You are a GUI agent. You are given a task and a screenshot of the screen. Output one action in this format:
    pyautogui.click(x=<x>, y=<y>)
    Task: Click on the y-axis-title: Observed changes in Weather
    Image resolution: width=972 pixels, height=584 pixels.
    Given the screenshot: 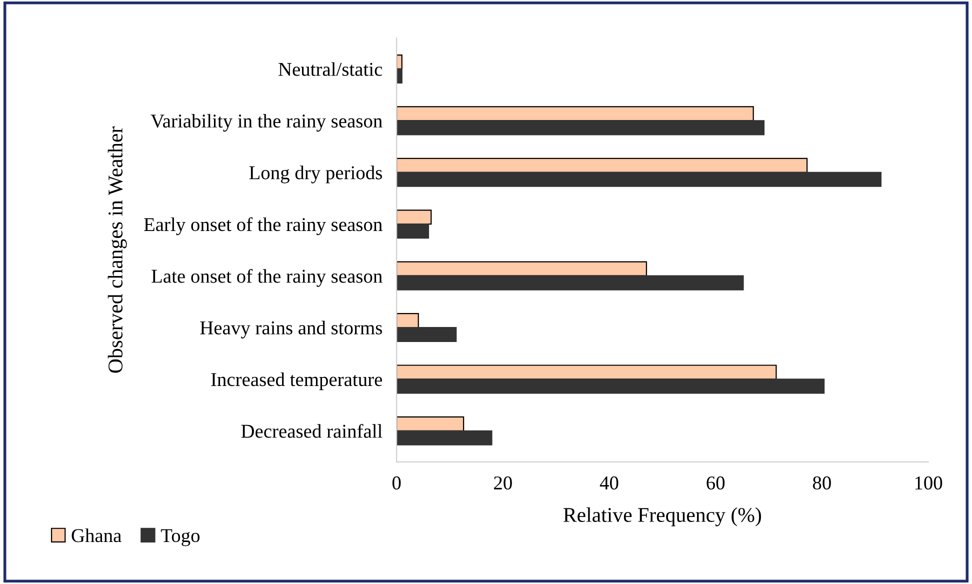 What is the action you would take?
    pyautogui.click(x=117, y=249)
    